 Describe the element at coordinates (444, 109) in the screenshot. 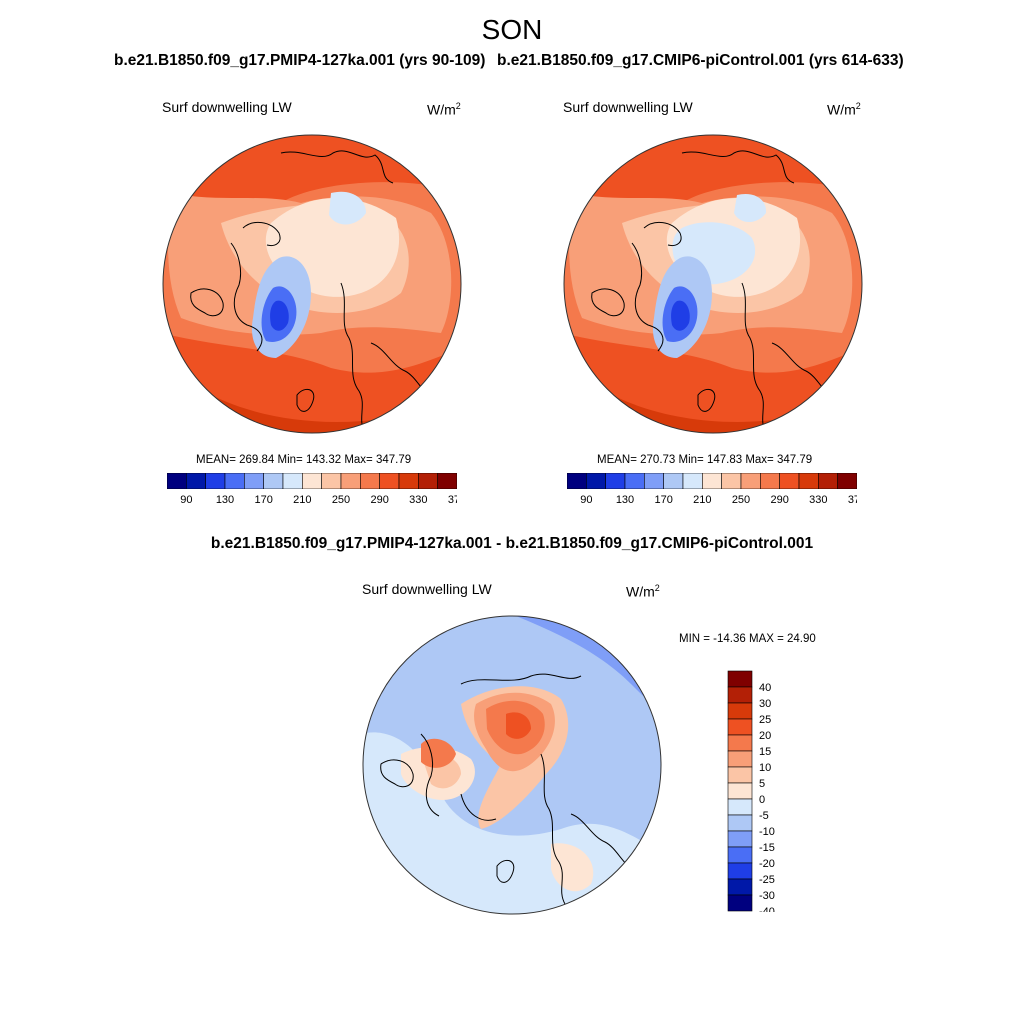

I see `left-units-label: W/m2` at that location.